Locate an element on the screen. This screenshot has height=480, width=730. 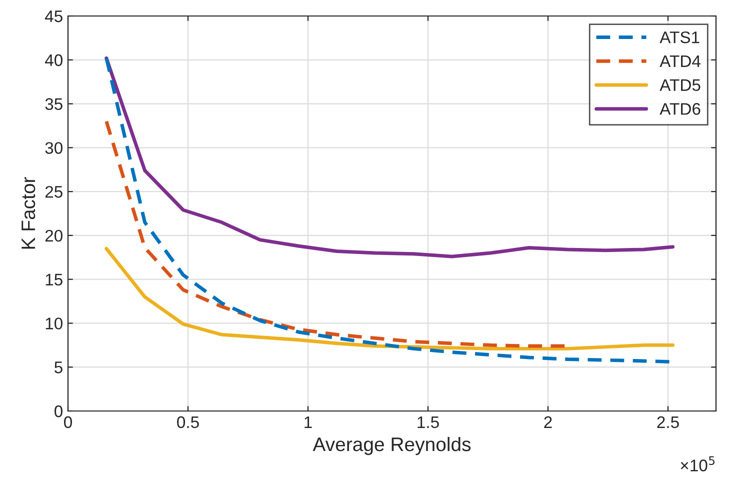
text: ×10$^{5}$ is located at coordinates (697, 464).